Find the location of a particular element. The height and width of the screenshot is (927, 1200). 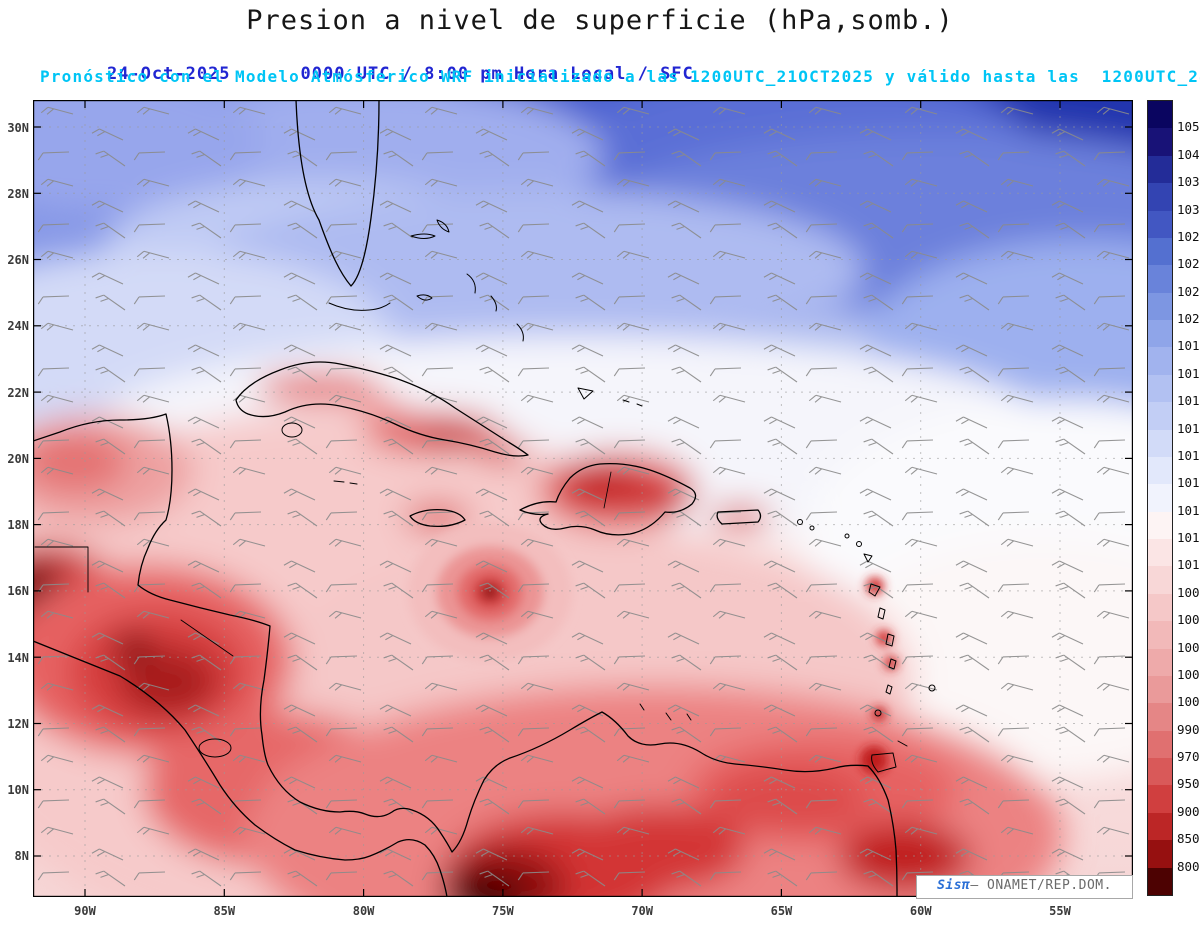

lon-tick-label: 60W is located at coordinates (920, 911).